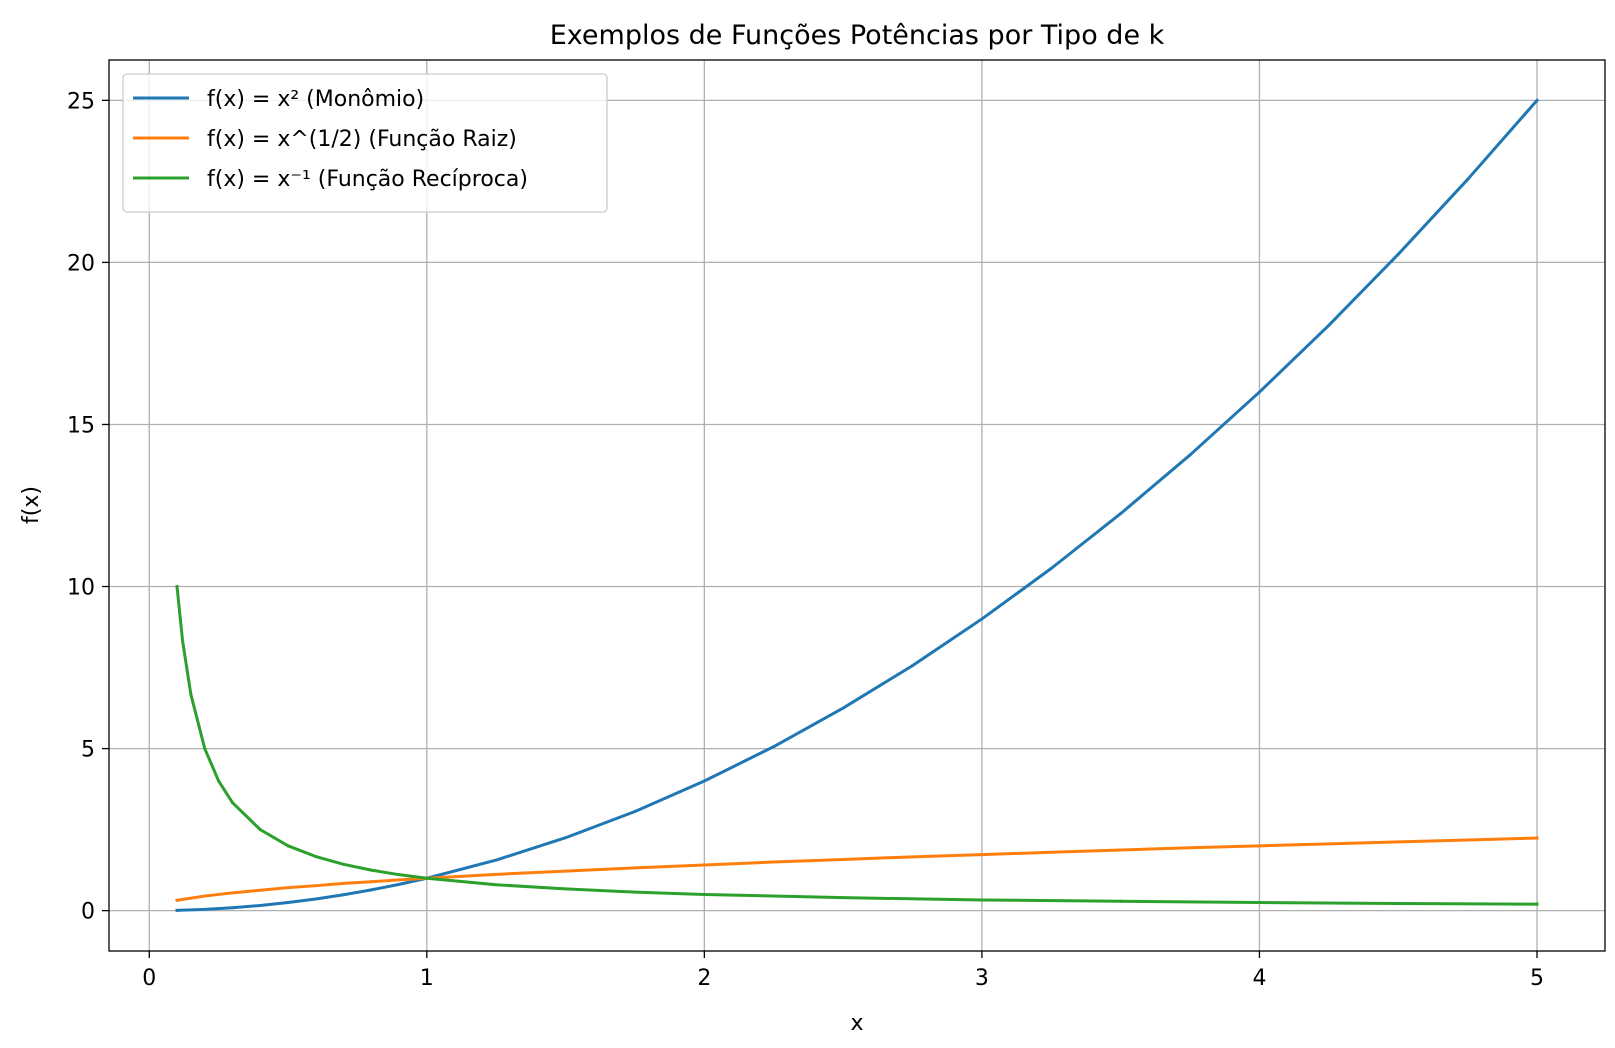 This screenshot has height=1048, width=1615. I want to click on legend-entry-1: f(x) = x² (Monômio), so click(315, 99).